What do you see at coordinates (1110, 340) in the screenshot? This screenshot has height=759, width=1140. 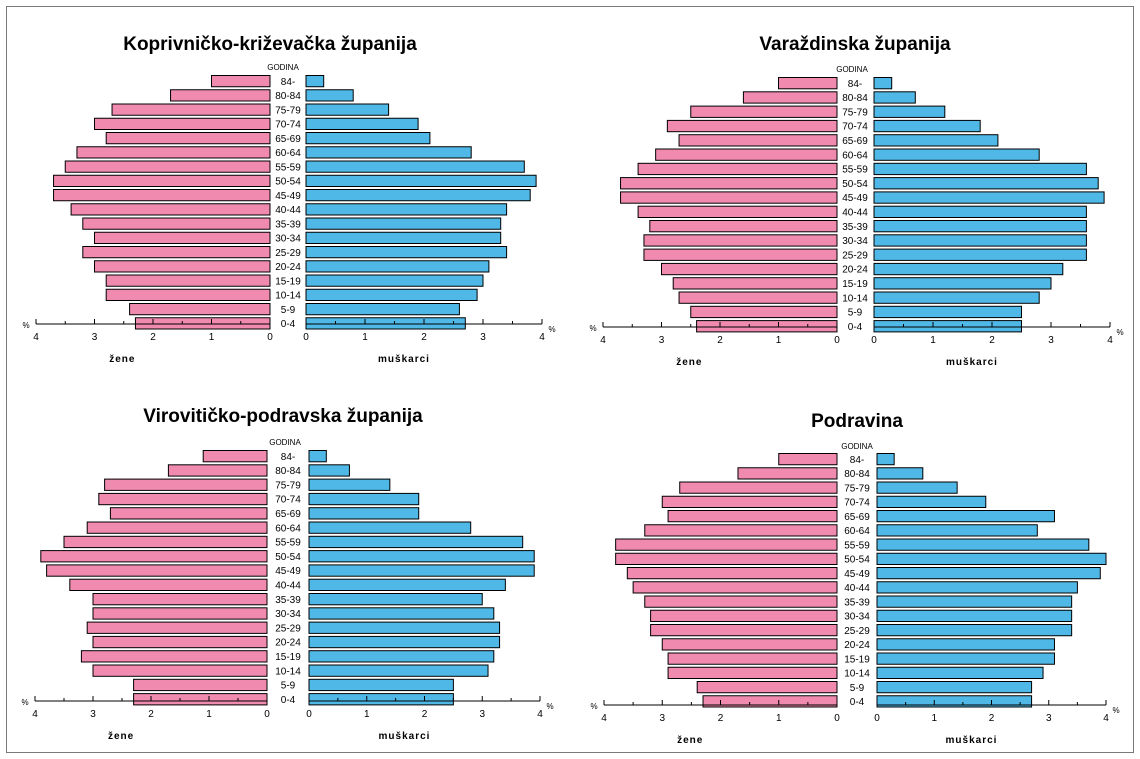 I see `male-x-tick-label: 4` at bounding box center [1110, 340].